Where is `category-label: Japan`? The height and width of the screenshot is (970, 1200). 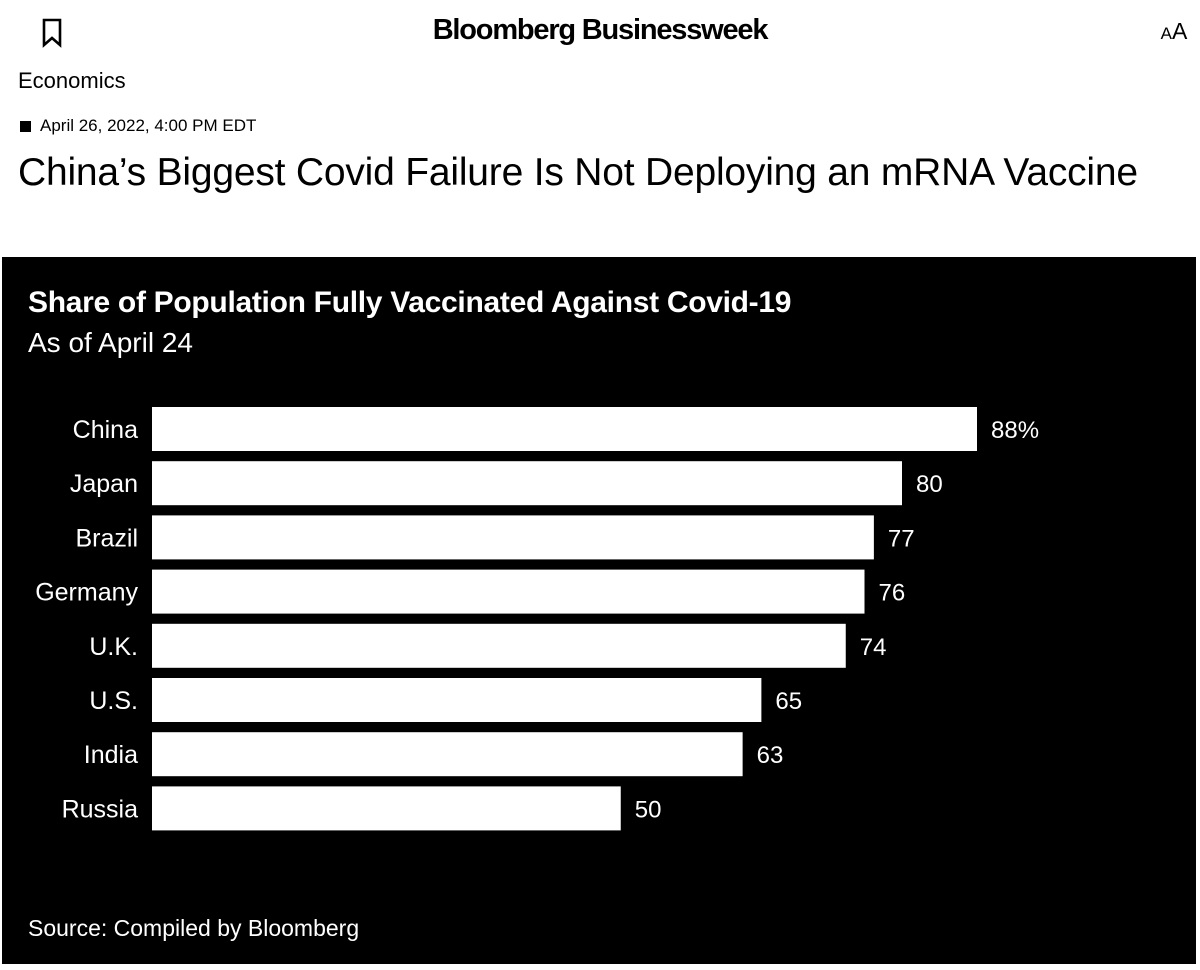
category-label: Japan is located at coordinates (104, 484).